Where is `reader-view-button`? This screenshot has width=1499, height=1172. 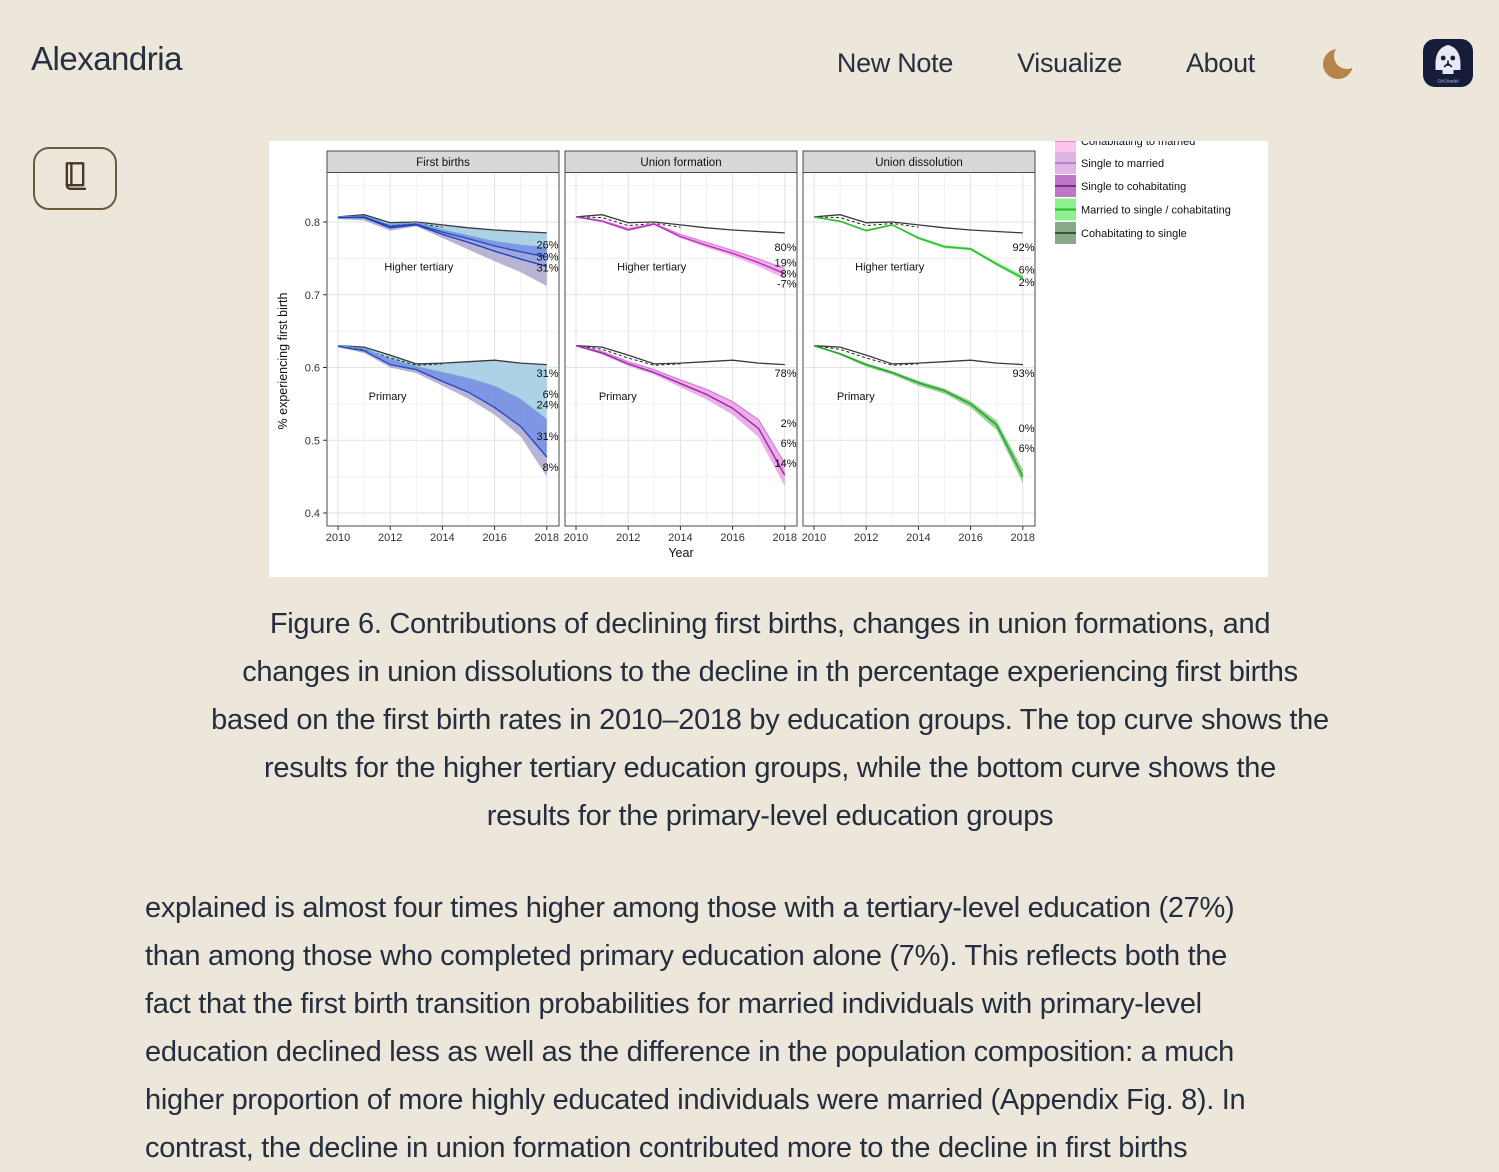 reader-view-button is located at coordinates (75, 178).